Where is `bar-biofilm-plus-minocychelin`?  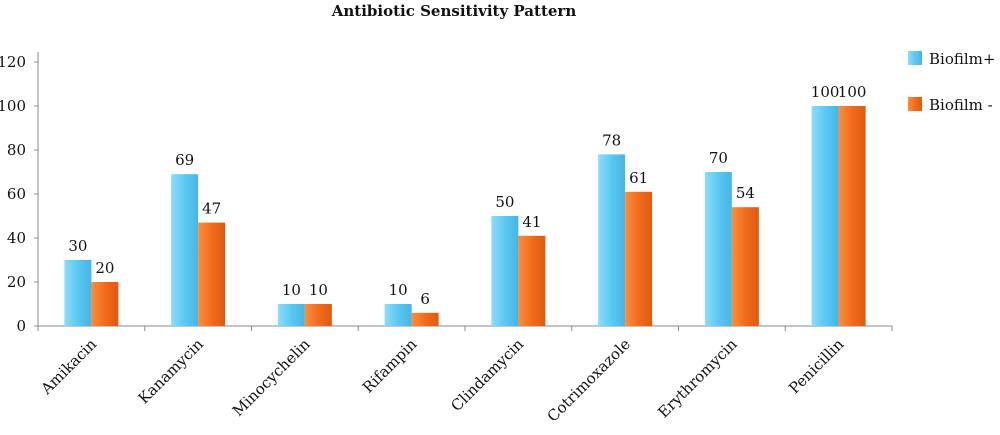 bar-biofilm-plus-minocychelin is located at coordinates (291, 315).